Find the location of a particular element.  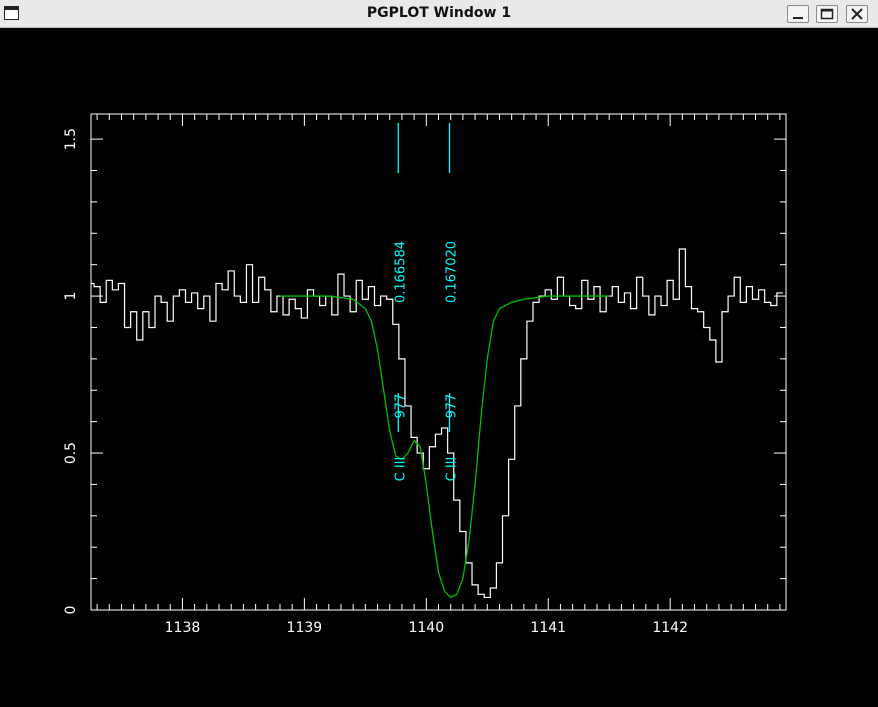

x-tick-label: 1141 is located at coordinates (548, 628).